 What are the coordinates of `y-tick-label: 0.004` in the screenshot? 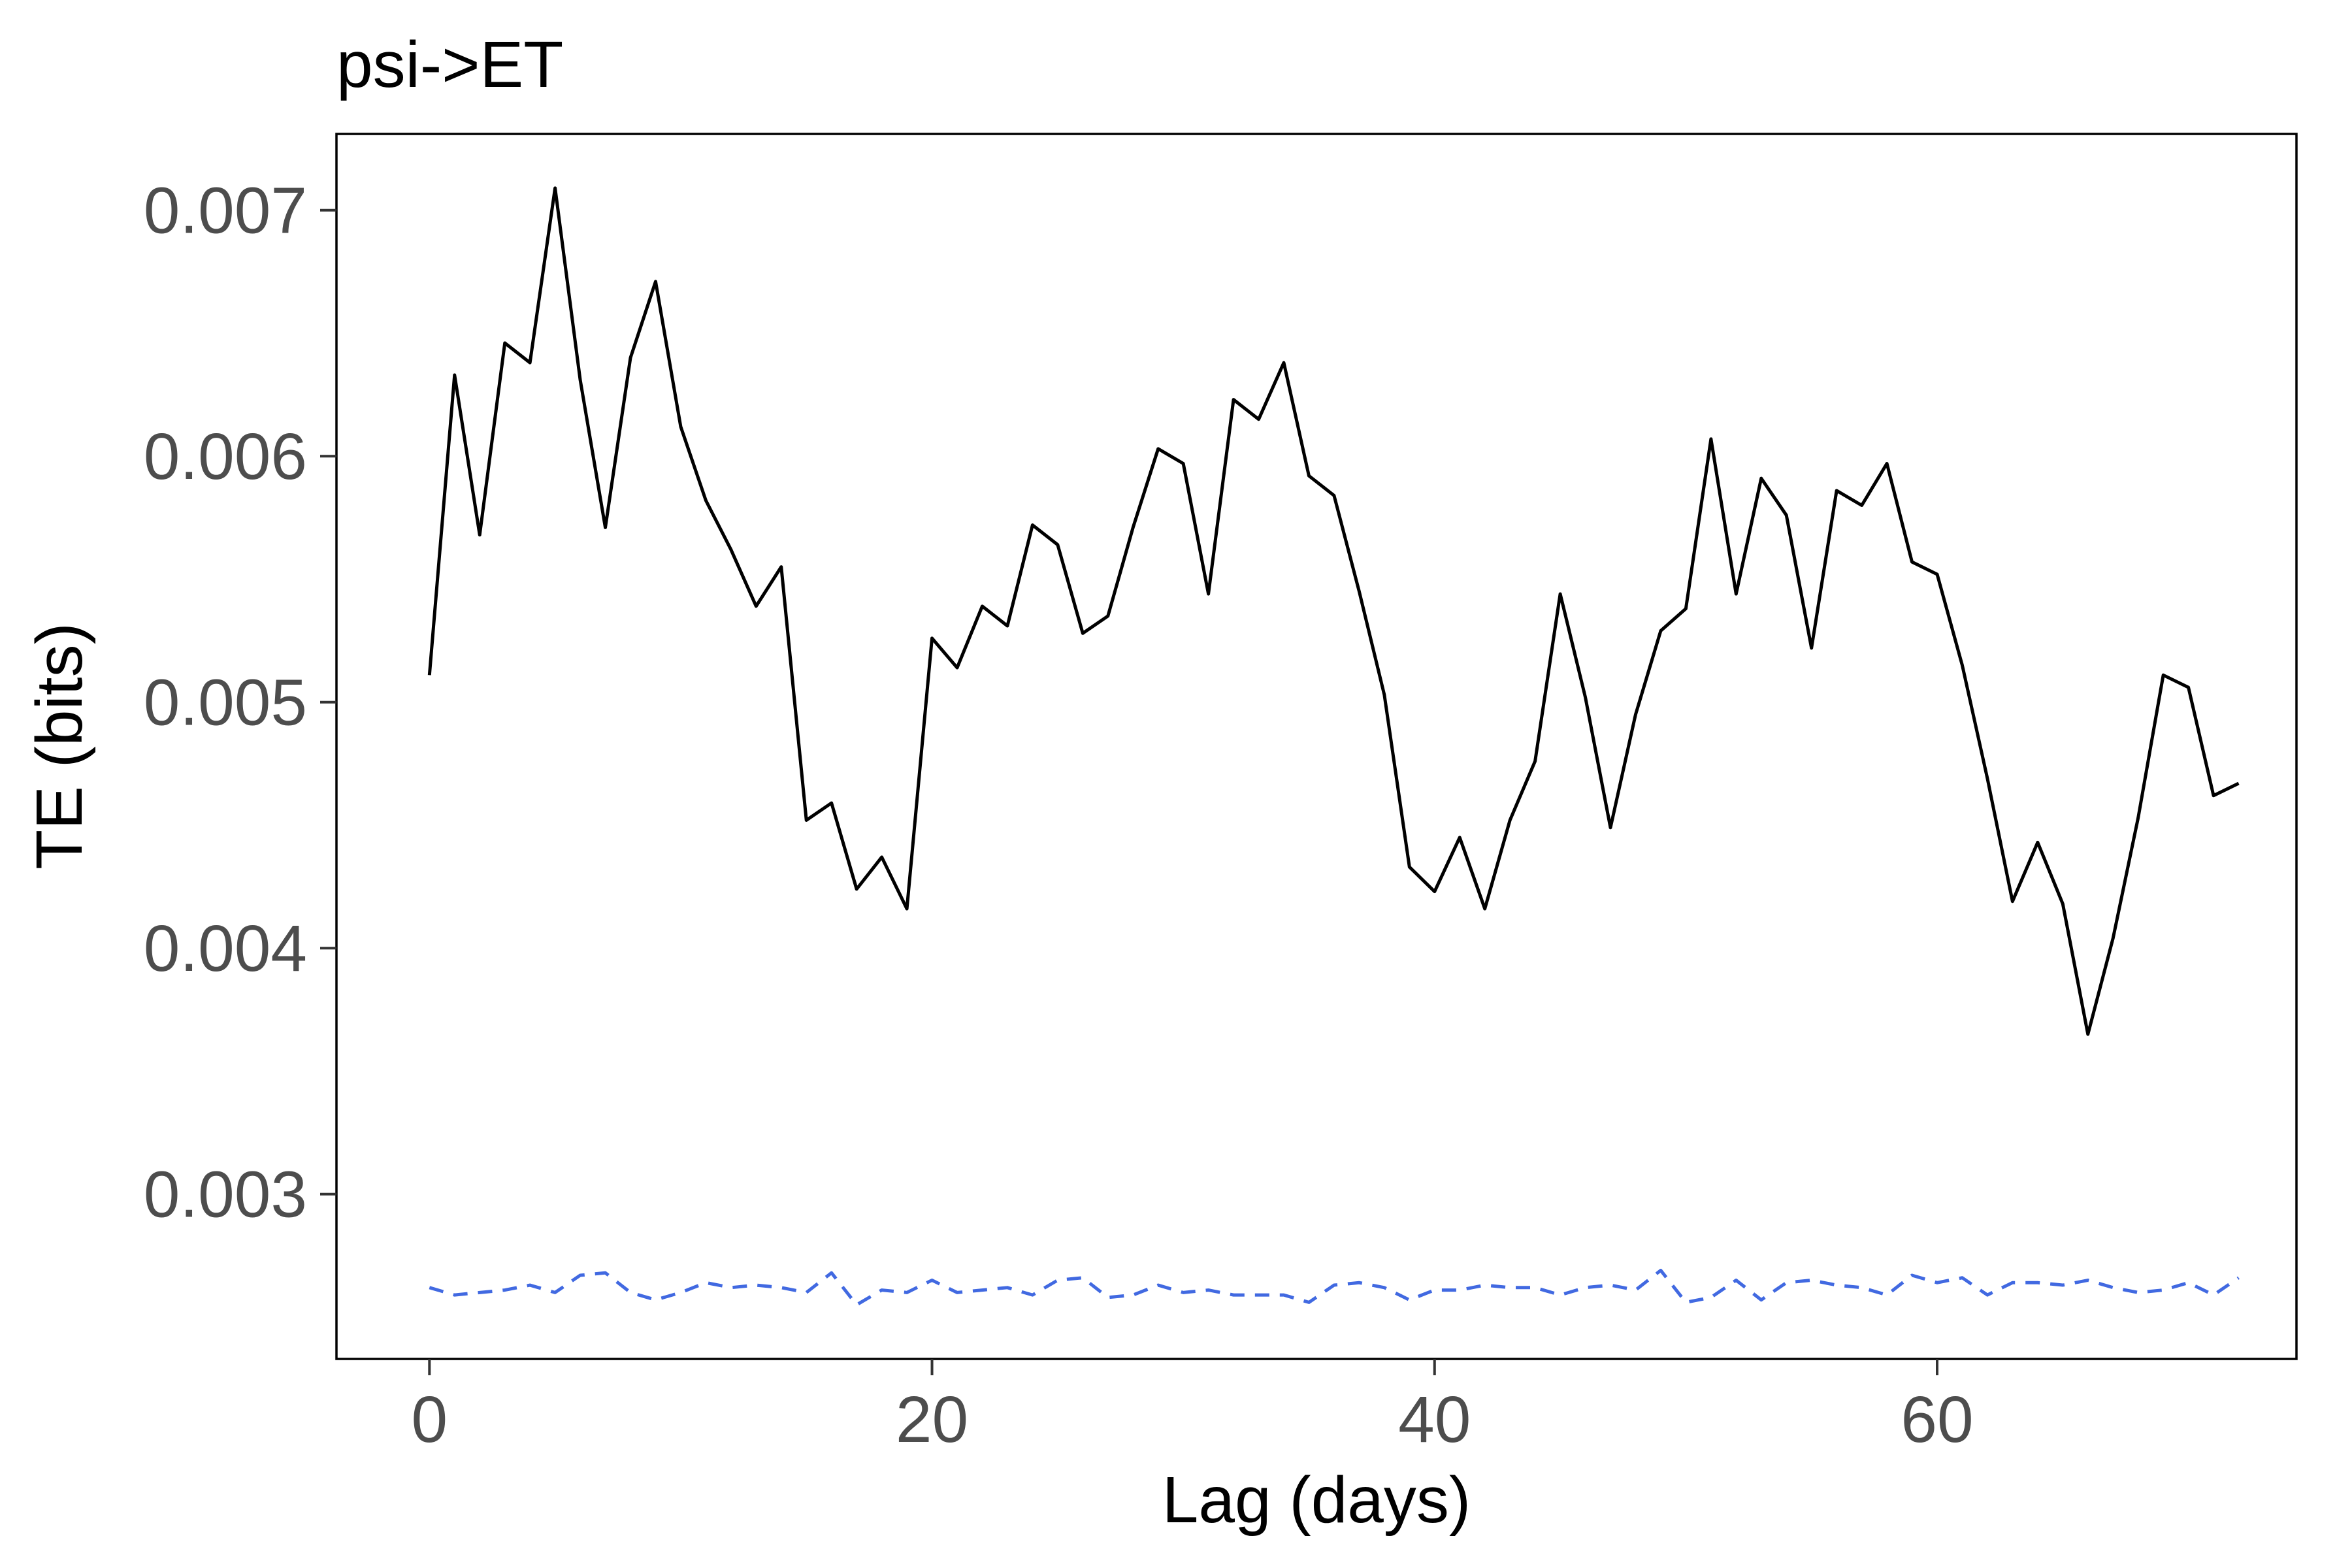 It's located at (225, 948).